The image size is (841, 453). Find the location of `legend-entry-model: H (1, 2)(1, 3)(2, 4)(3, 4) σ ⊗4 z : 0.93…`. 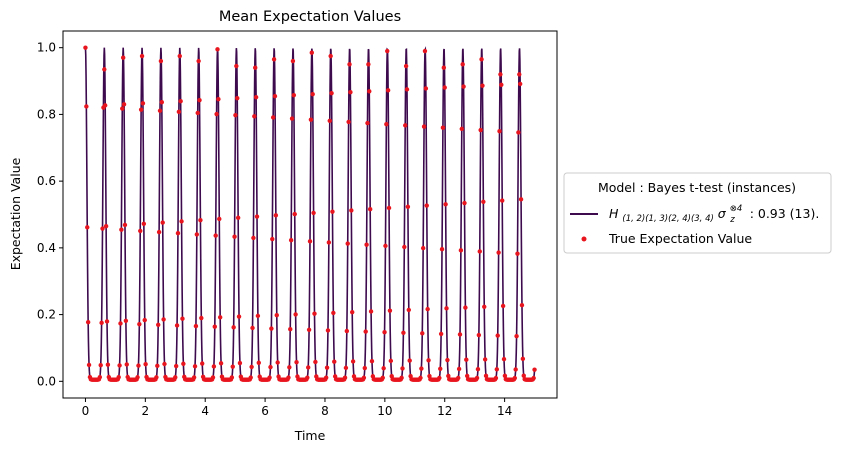

legend-entry-model: H (1, 2)(1, 3)(2, 4)(3, 4) σ ⊗4 z : 0.93… is located at coordinates (714, 212).